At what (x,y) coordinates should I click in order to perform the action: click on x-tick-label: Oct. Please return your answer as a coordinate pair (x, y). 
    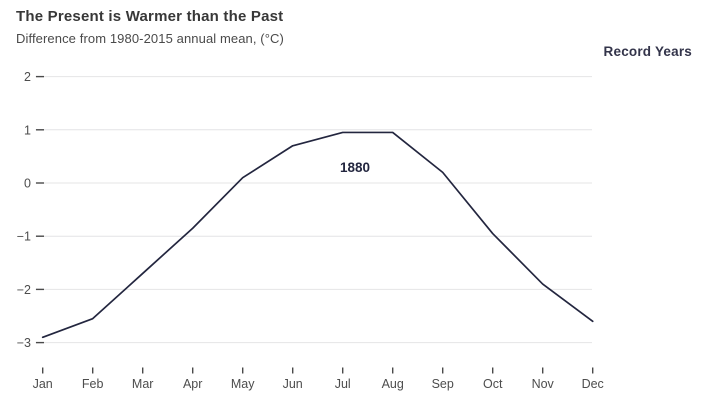
    Looking at the image, I should click on (493, 384).